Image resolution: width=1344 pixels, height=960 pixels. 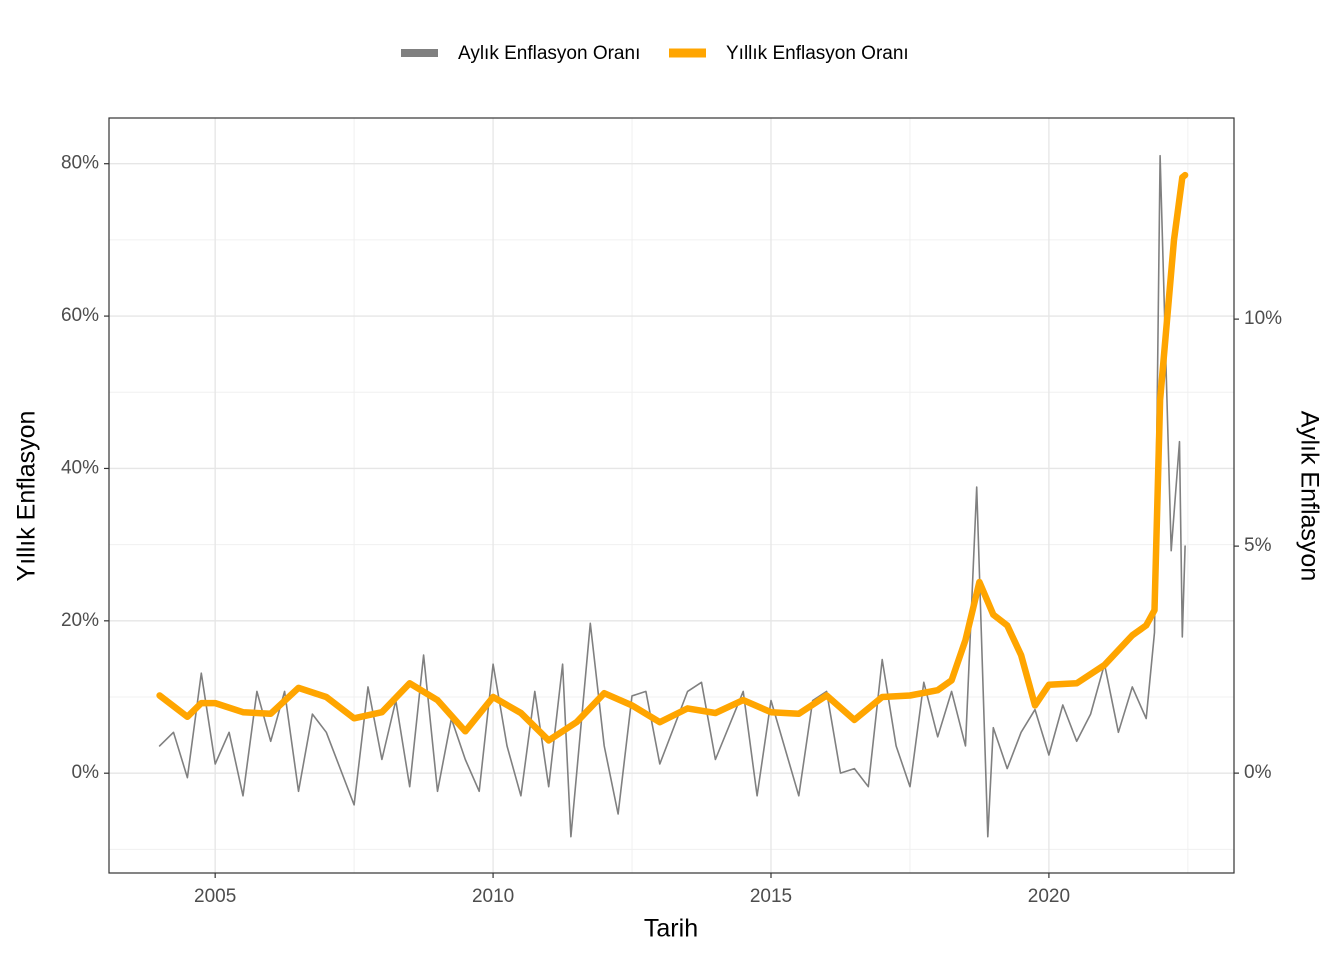 What do you see at coordinates (27, 496) in the screenshot?
I see `y-axis-title: Yıllık Enflasyon` at bounding box center [27, 496].